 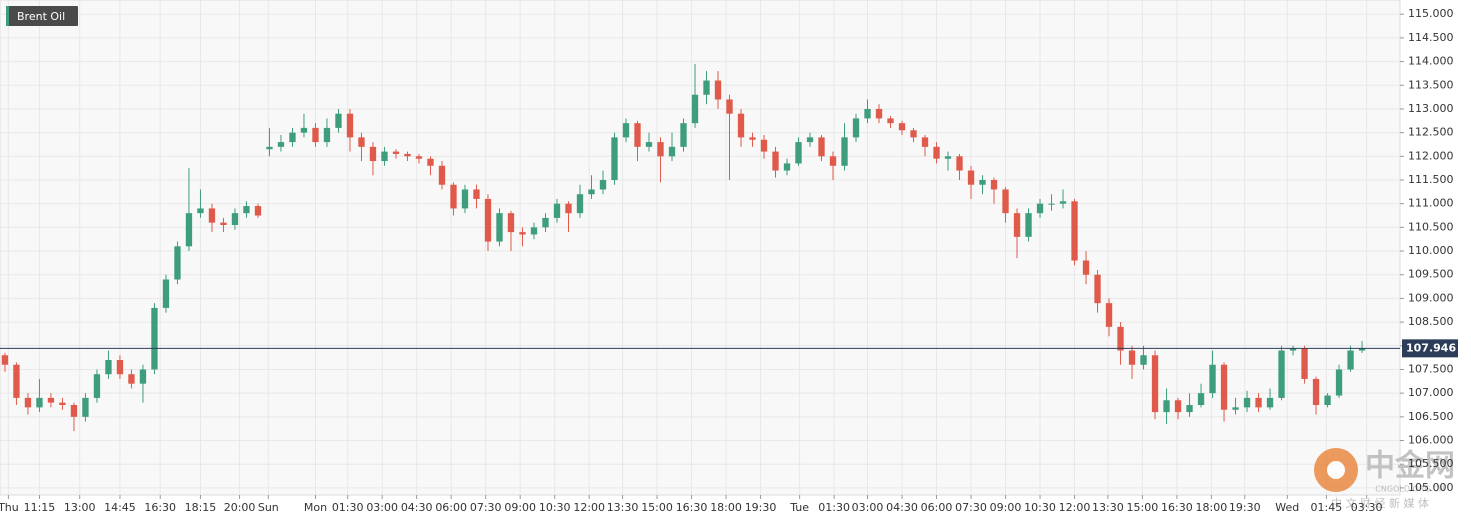 I want to click on current-price-label: 107.946, so click(x=1431, y=347).